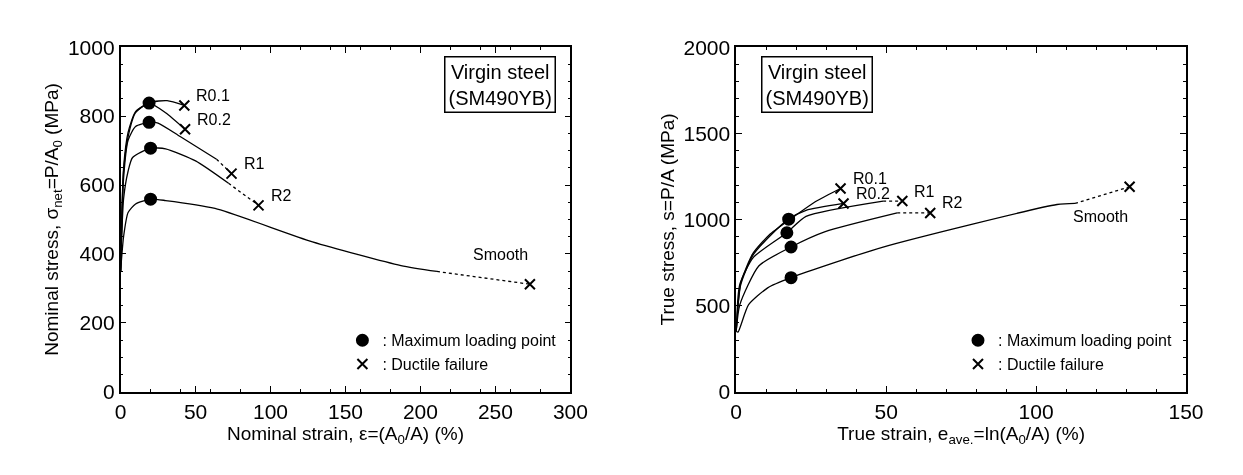  Describe the element at coordinates (667, 219) in the screenshot. I see `y-axis-title: True stress, s=P/A (MPa)` at that location.